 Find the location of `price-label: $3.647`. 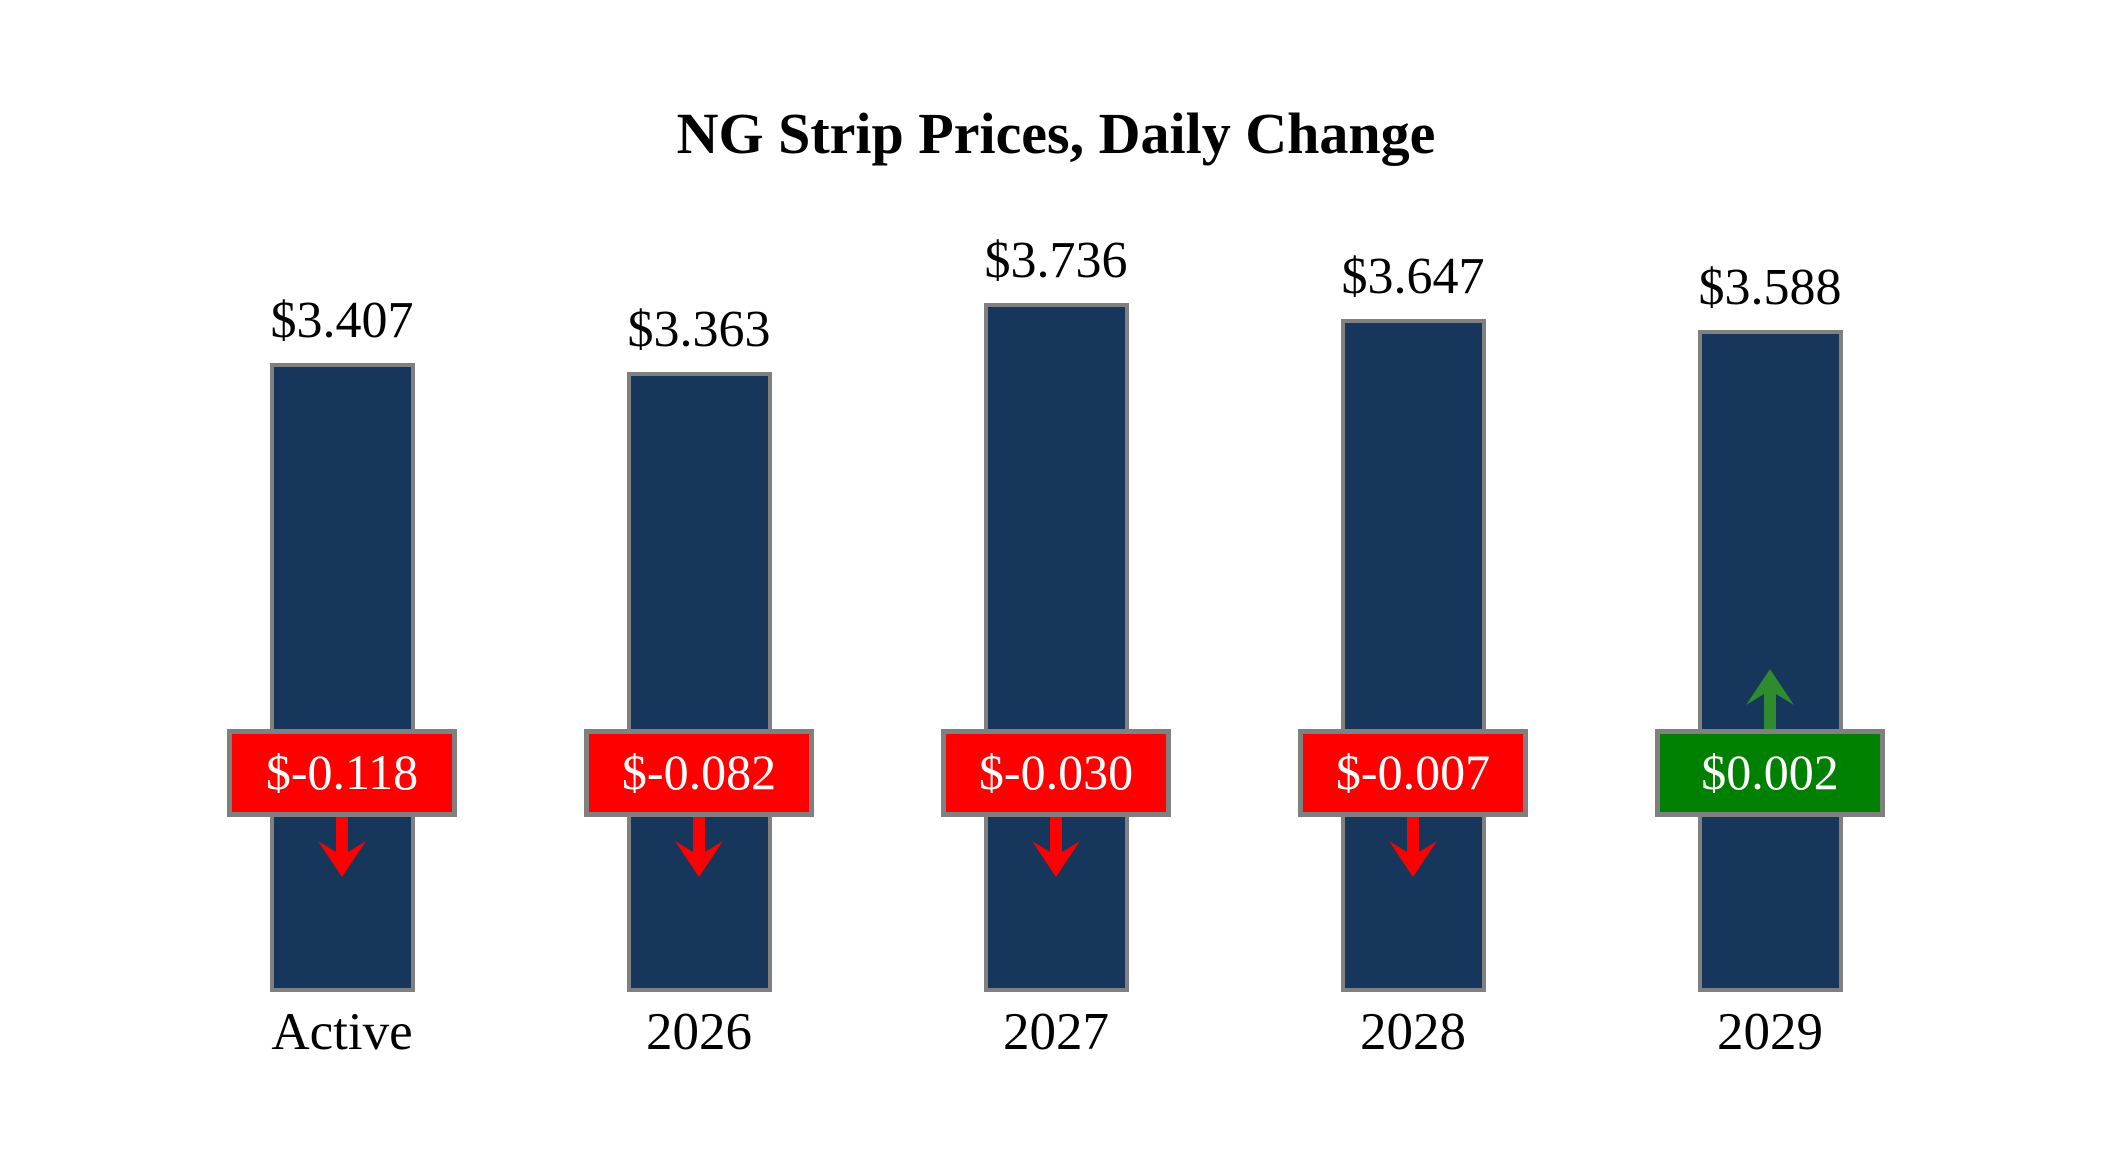

price-label: $3.647 is located at coordinates (1413, 277).